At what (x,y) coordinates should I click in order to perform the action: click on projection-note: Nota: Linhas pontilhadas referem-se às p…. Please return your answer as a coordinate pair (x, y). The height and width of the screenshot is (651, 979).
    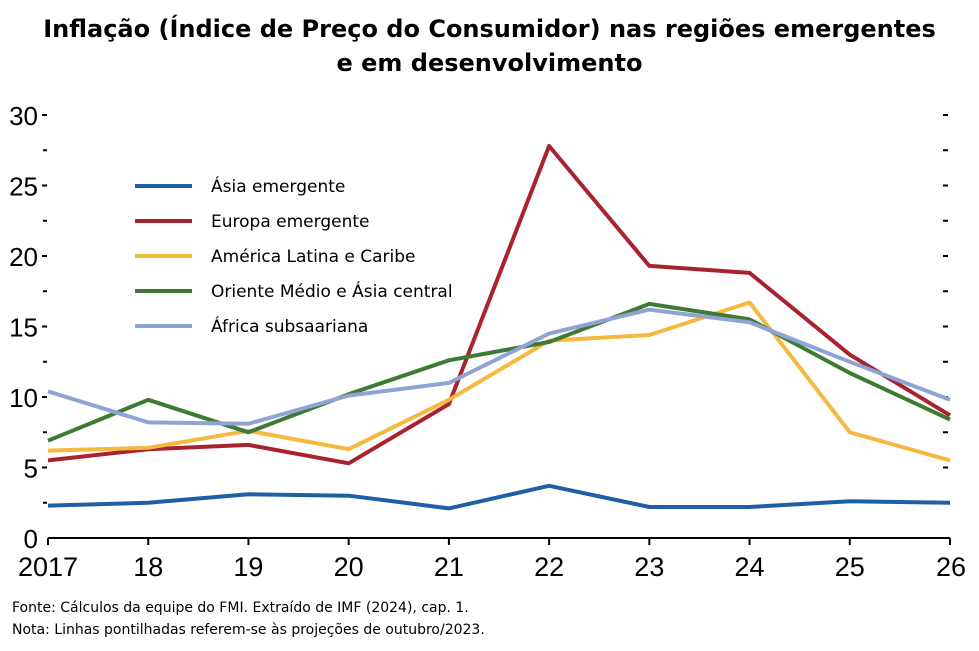
    Looking at the image, I should click on (248, 630).